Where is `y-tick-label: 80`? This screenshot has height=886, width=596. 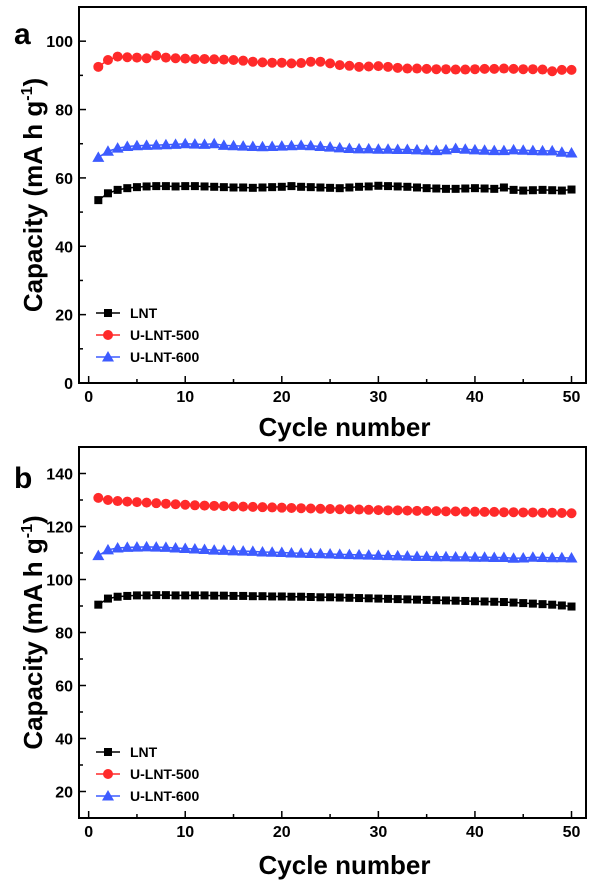
y-tick-label: 80 is located at coordinates (64, 634).